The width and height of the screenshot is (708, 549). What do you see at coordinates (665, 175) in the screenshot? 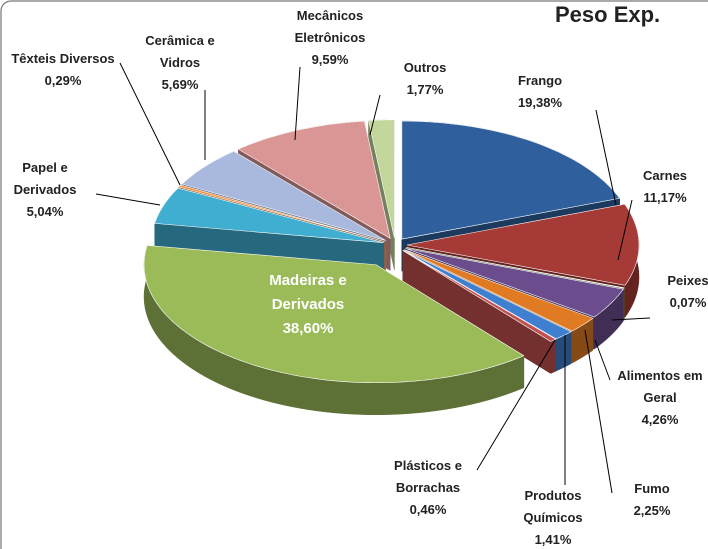
I see `slice-label: Carnes` at bounding box center [665, 175].